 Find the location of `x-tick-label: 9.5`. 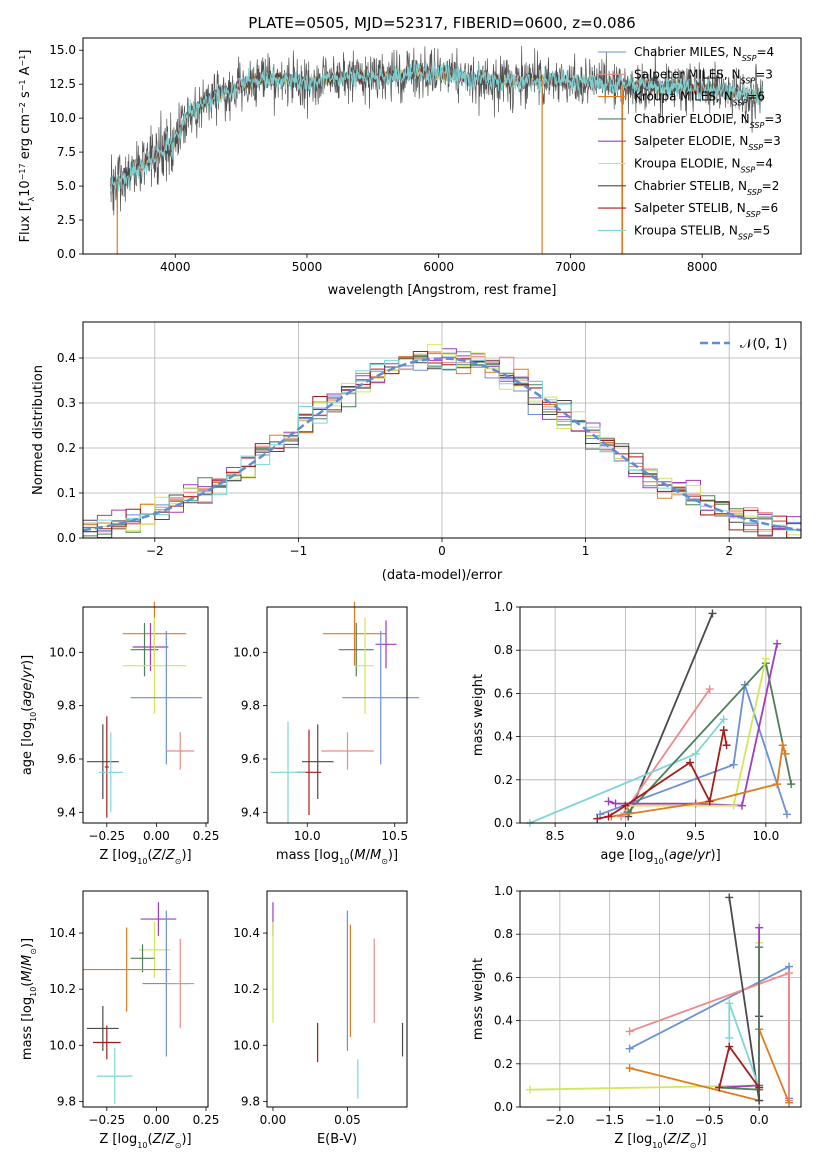

x-tick-label: 9.5 is located at coordinates (695, 836).